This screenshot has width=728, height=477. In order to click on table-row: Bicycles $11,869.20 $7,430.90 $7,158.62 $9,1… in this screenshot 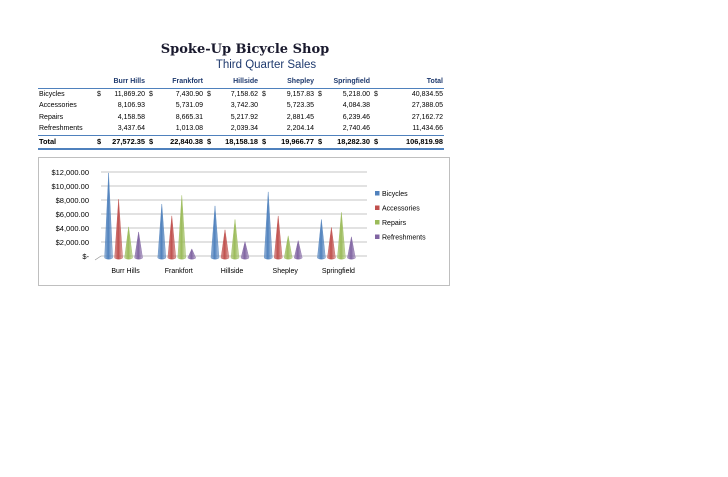, I will do `click(241, 94)`.